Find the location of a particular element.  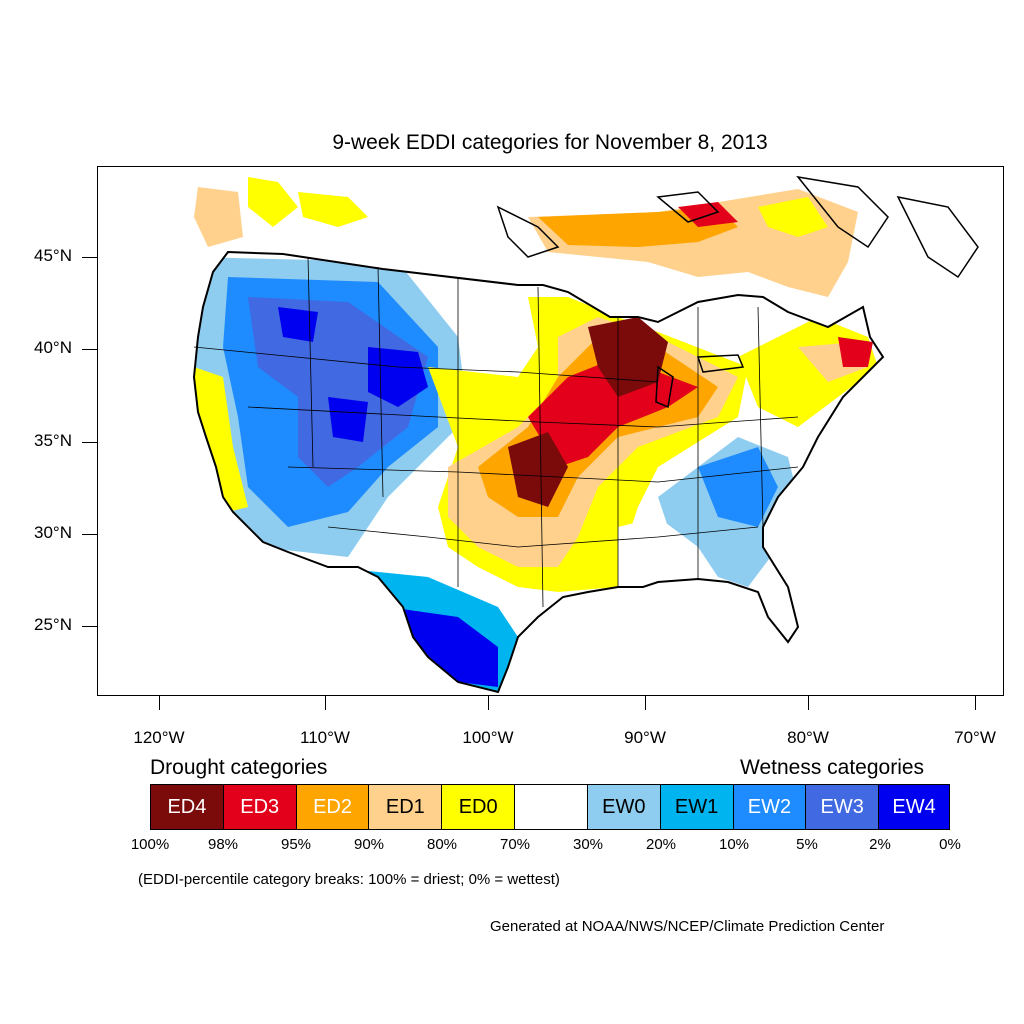

lat-label-40: 40°N is located at coordinates (53, 347).